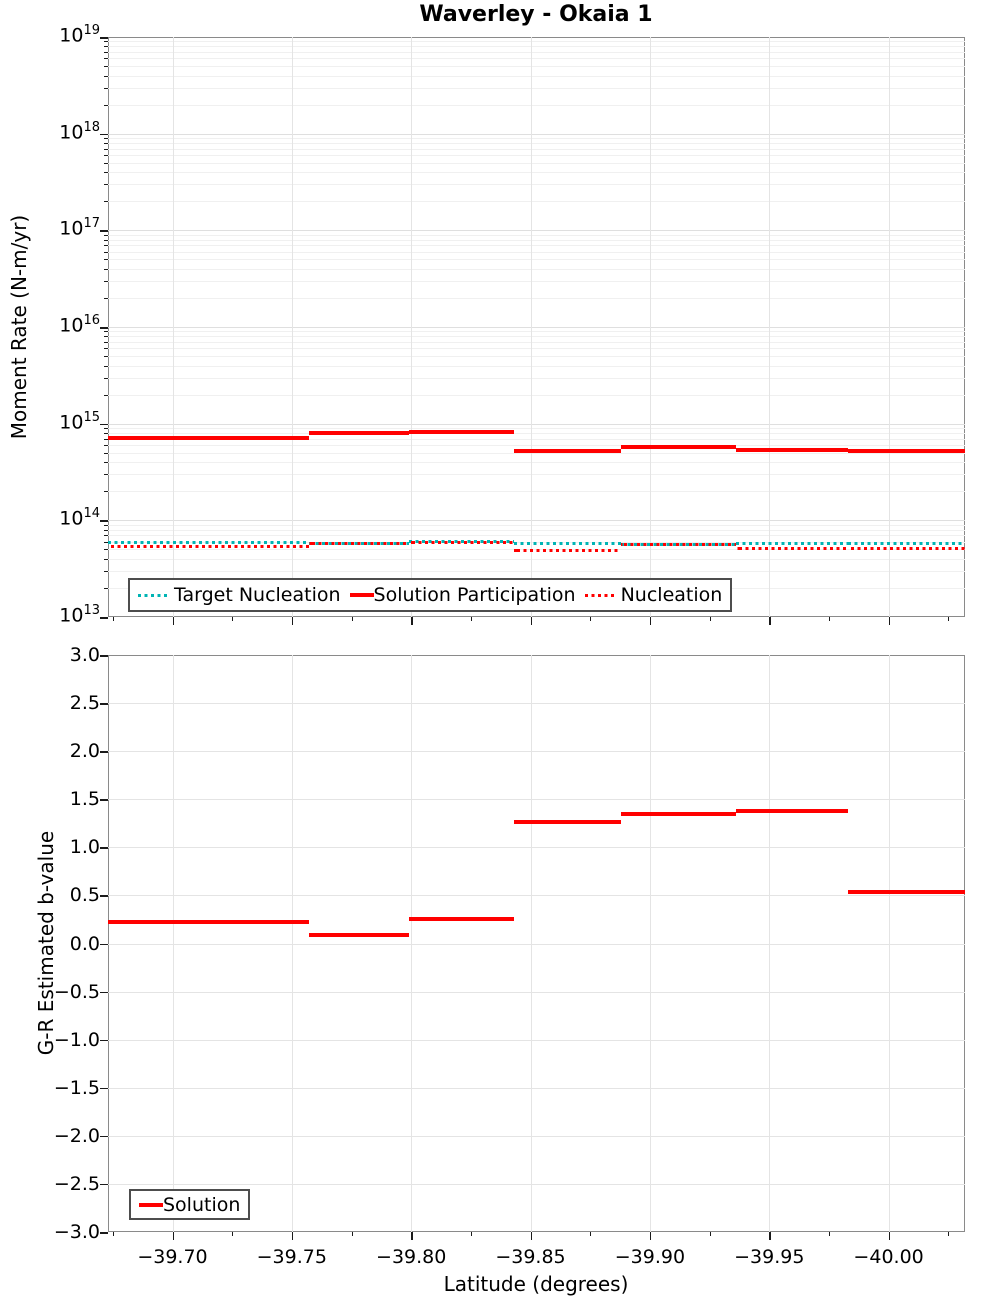 This screenshot has height=1300, width=1000. Describe the element at coordinates (79, 421) in the screenshot. I see `moment-rate-y-tick-label: 1015` at that location.